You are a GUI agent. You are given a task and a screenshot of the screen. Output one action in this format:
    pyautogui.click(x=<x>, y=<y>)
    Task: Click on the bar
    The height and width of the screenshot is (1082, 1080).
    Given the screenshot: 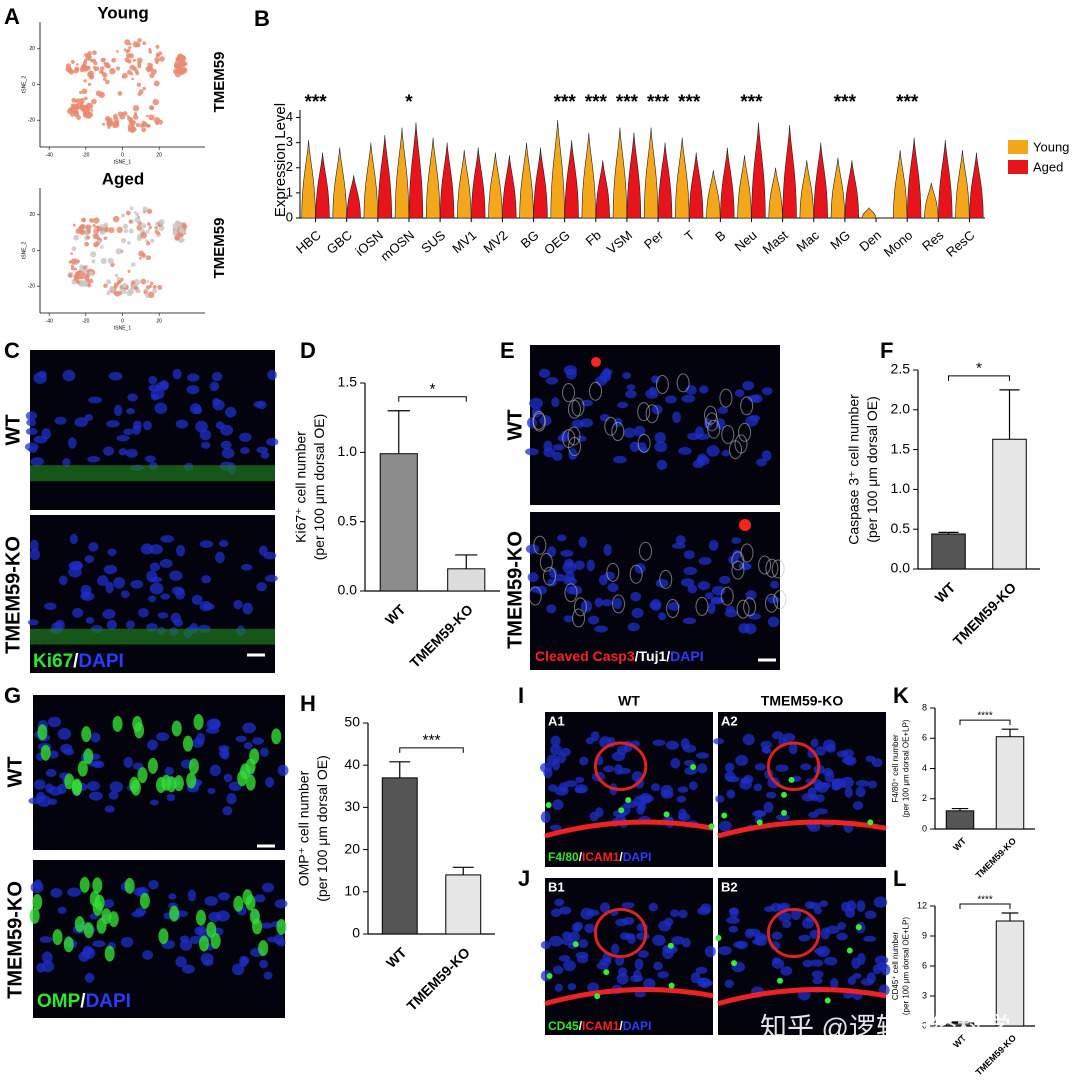 What is the action you would take?
    pyautogui.click(x=948, y=551)
    